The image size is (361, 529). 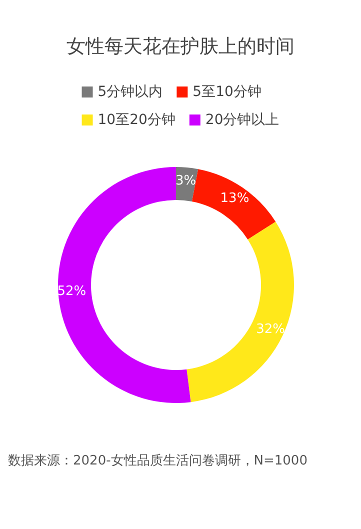 What do you see at coordinates (235, 198) in the screenshot?
I see `data-label: 13%` at bounding box center [235, 198].